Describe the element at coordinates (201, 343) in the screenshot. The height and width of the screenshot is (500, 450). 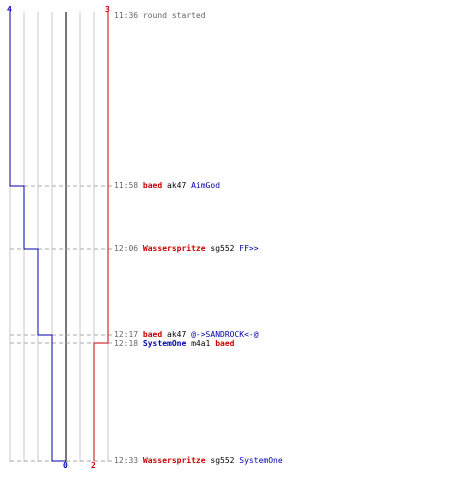
I see `event-weapon: m4a1` at that location.